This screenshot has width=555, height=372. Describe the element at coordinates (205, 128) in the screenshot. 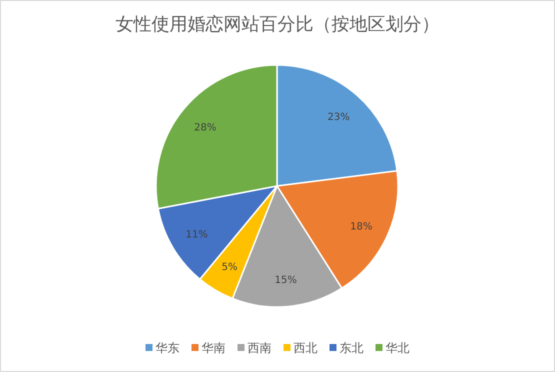

I see `data-label: 28%` at that location.